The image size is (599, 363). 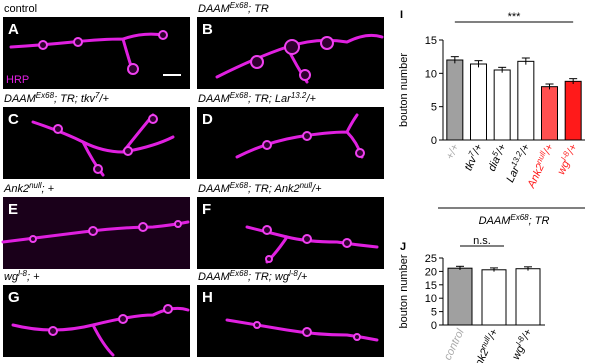 What do you see at coordinates (206, 209) in the screenshot?
I see `panel-letter: F` at bounding box center [206, 209].